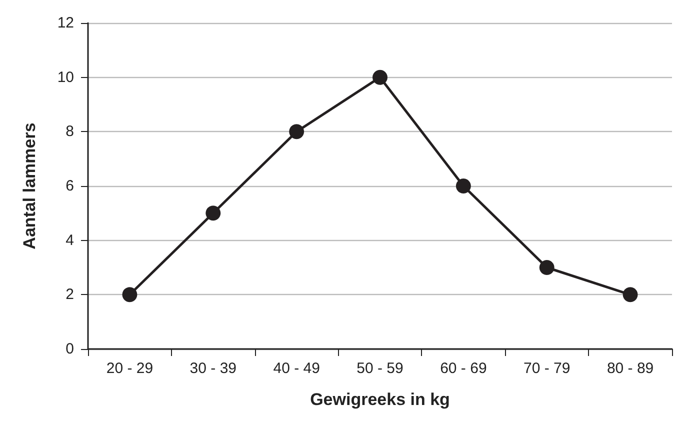  I want to click on y-tick-label: 4, so click(70, 240).